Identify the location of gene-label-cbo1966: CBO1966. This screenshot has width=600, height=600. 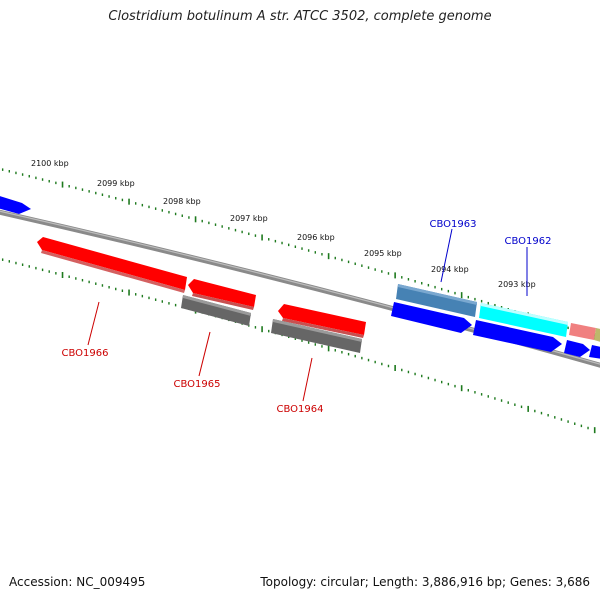
(85, 353).